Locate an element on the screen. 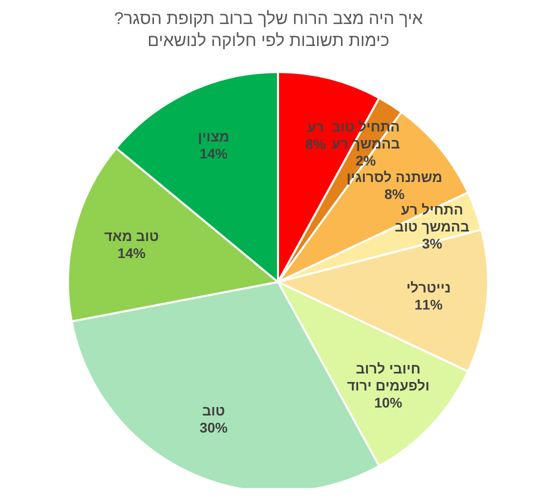 The image size is (537, 498). data-label: 11% is located at coordinates (429, 304).